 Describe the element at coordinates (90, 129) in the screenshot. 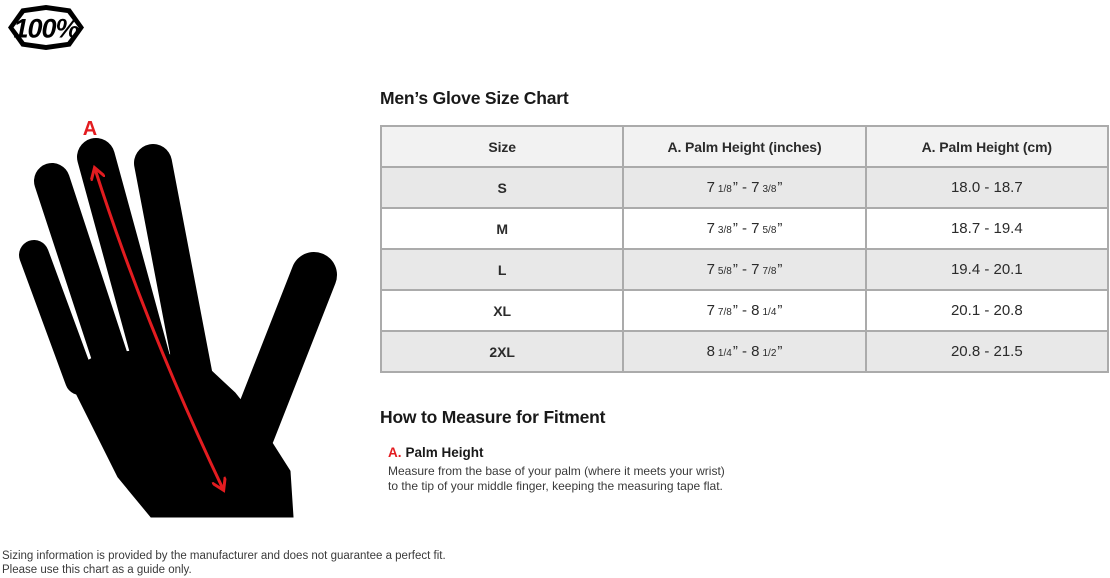

I see `measure-label-a: A` at that location.